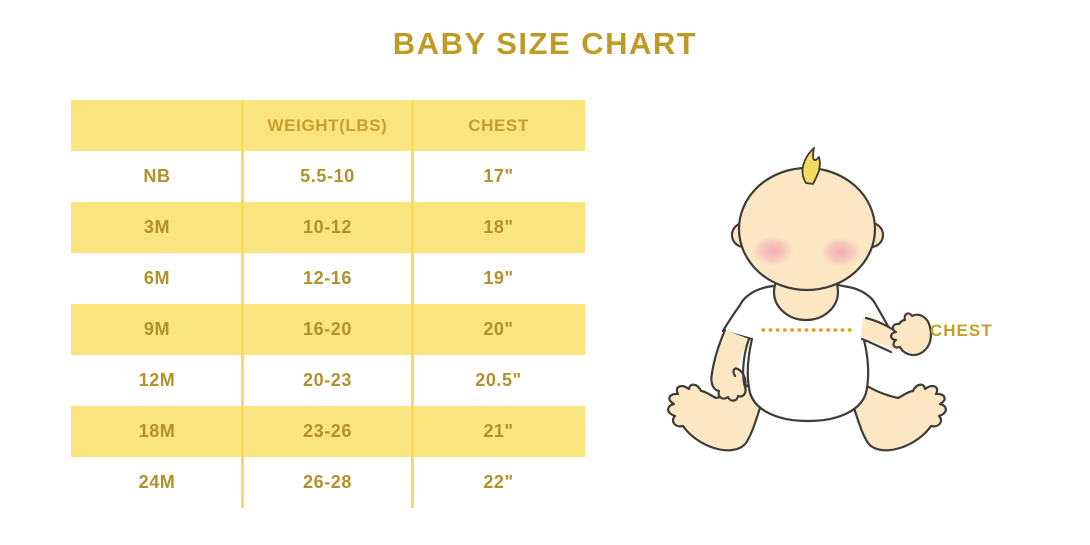 The width and height of the screenshot is (1090, 545). Describe the element at coordinates (911, 334) in the screenshot. I see `baby-fist` at that location.